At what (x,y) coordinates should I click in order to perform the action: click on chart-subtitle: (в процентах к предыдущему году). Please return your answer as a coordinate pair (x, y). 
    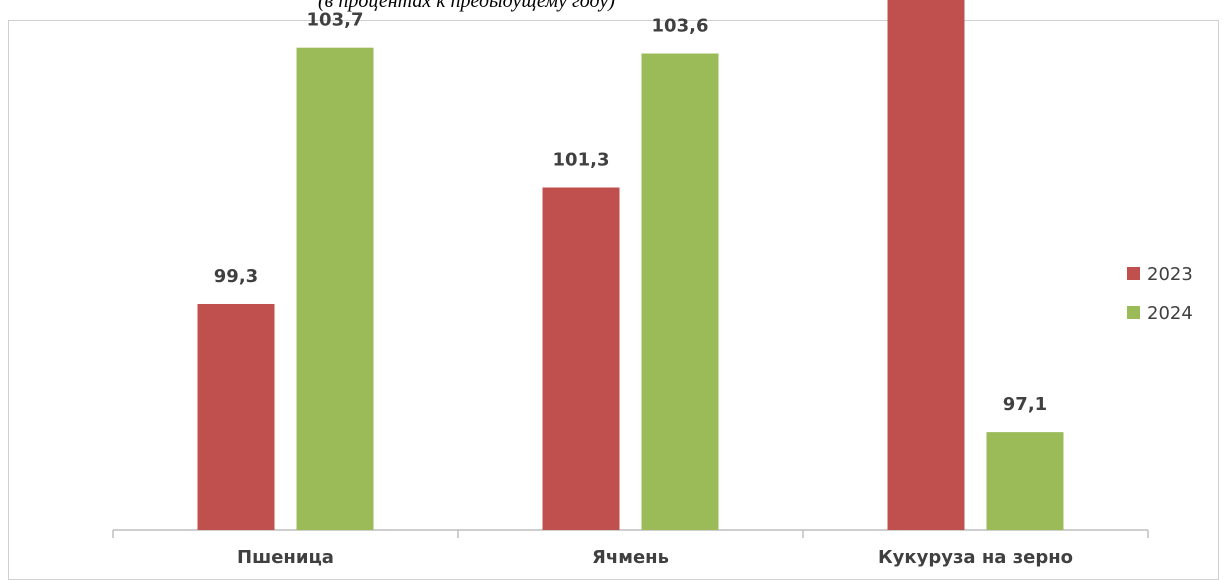
    Looking at the image, I should click on (466, 6).